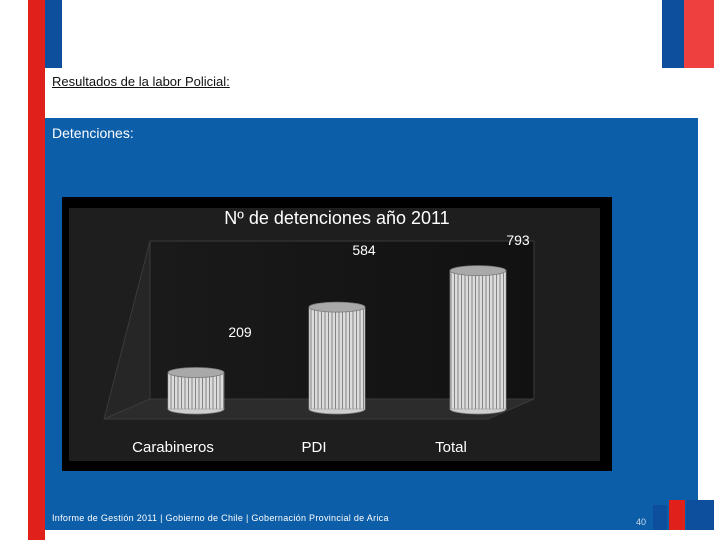 This screenshot has width=720, height=540. I want to click on top-right-blue-block, so click(673, 34).